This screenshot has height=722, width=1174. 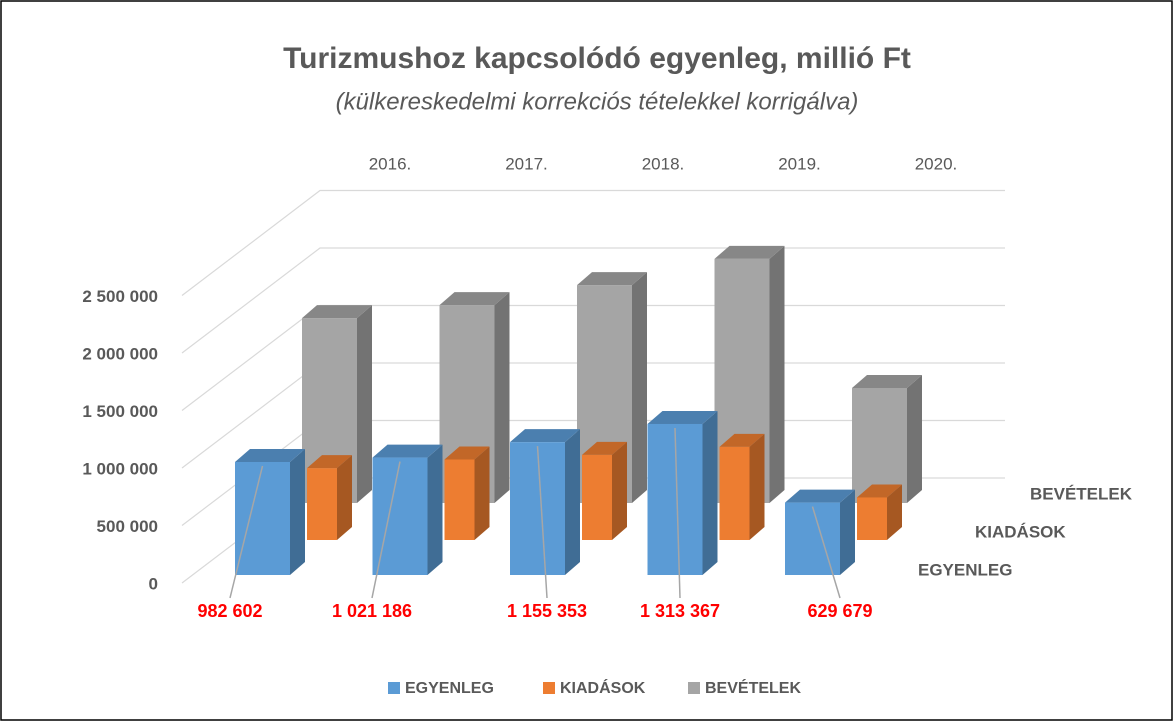 I want to click on y-tick-label: 2 500 000, so click(x=120, y=296).